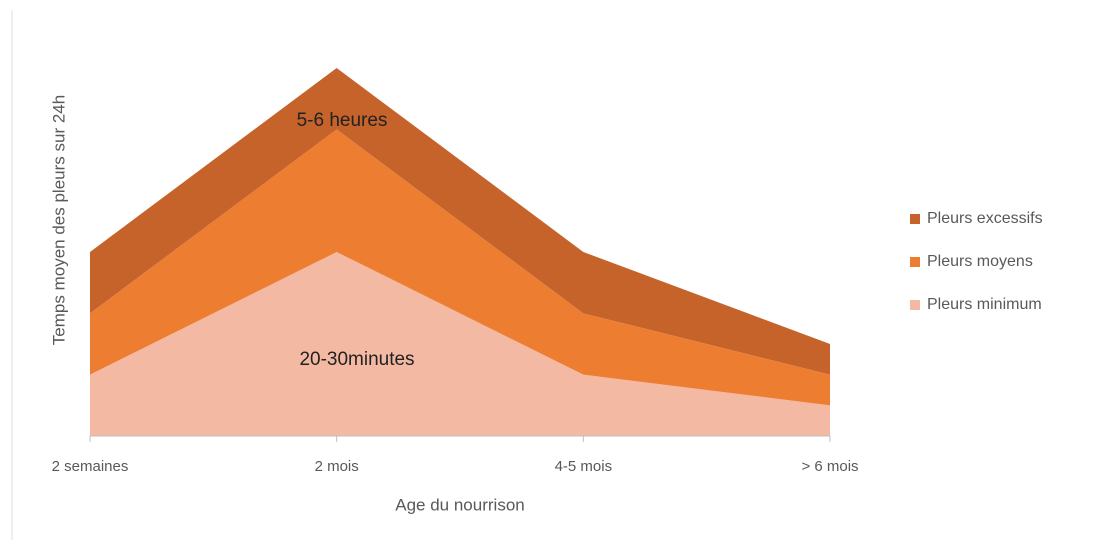 The height and width of the screenshot is (547, 1097). I want to click on annotation: 20-30minutes, so click(356, 359).